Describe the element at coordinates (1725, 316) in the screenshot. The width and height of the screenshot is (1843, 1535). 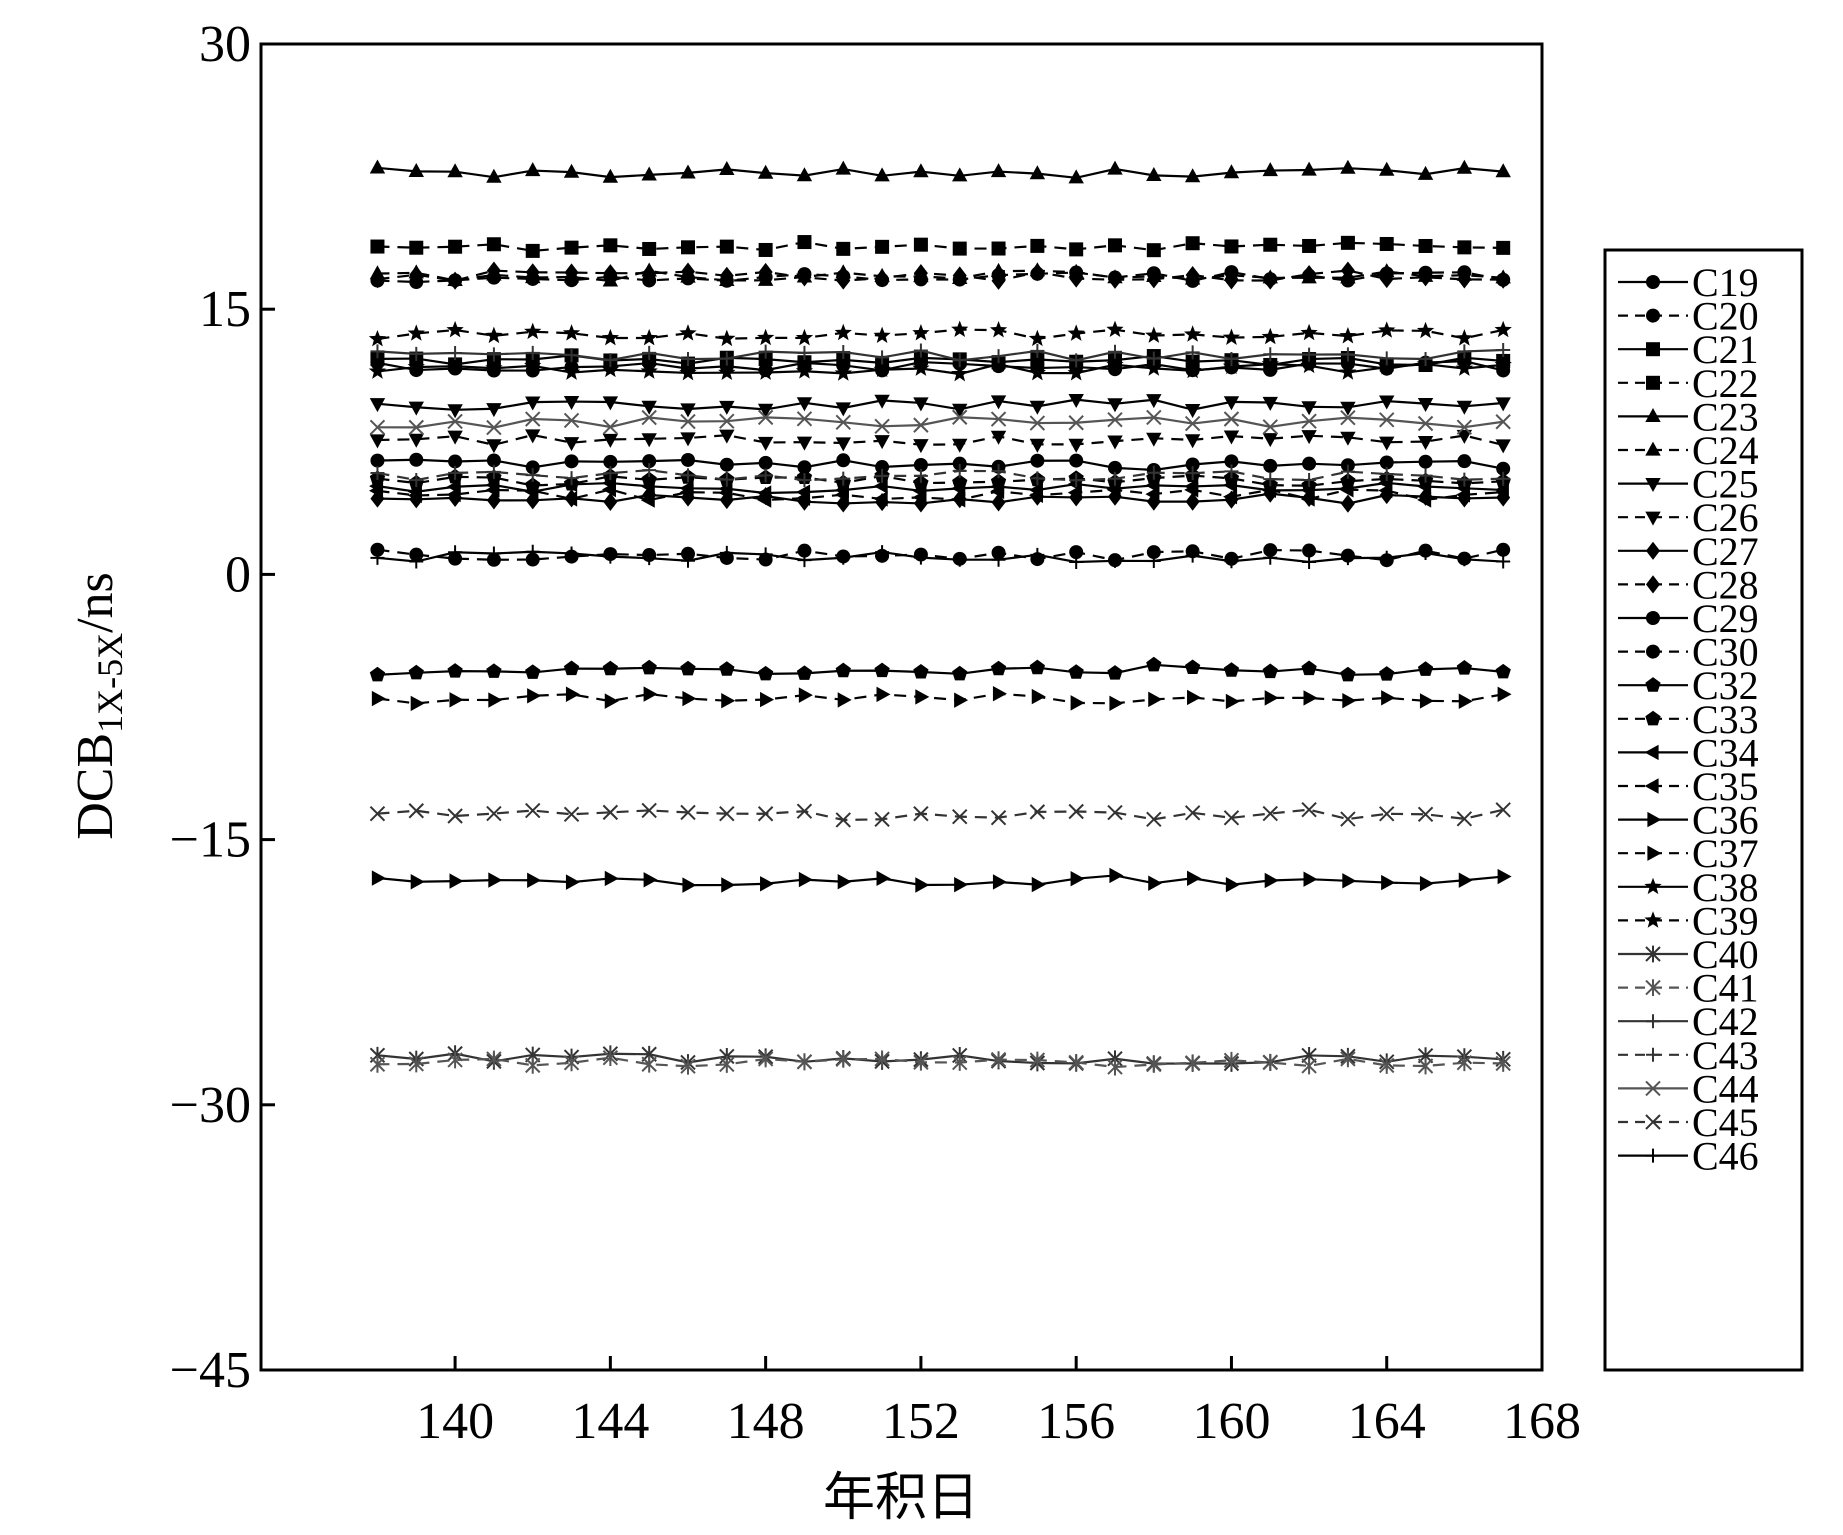
I see `legend-label: C20` at that location.